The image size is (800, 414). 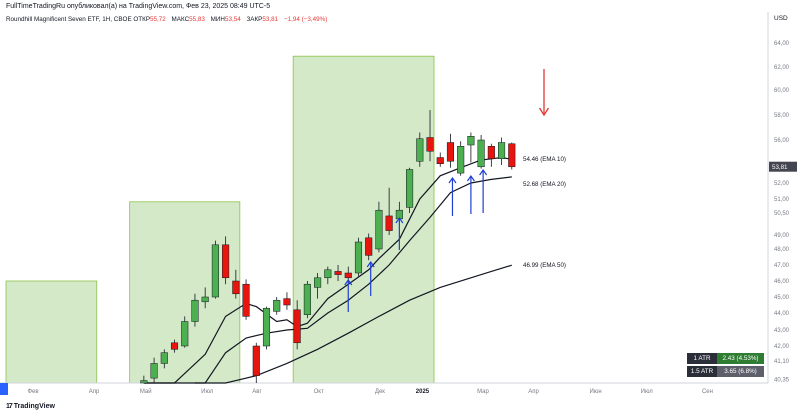 What do you see at coordinates (483, 392) in the screenshot?
I see `x-tick-label: Мар` at bounding box center [483, 392].